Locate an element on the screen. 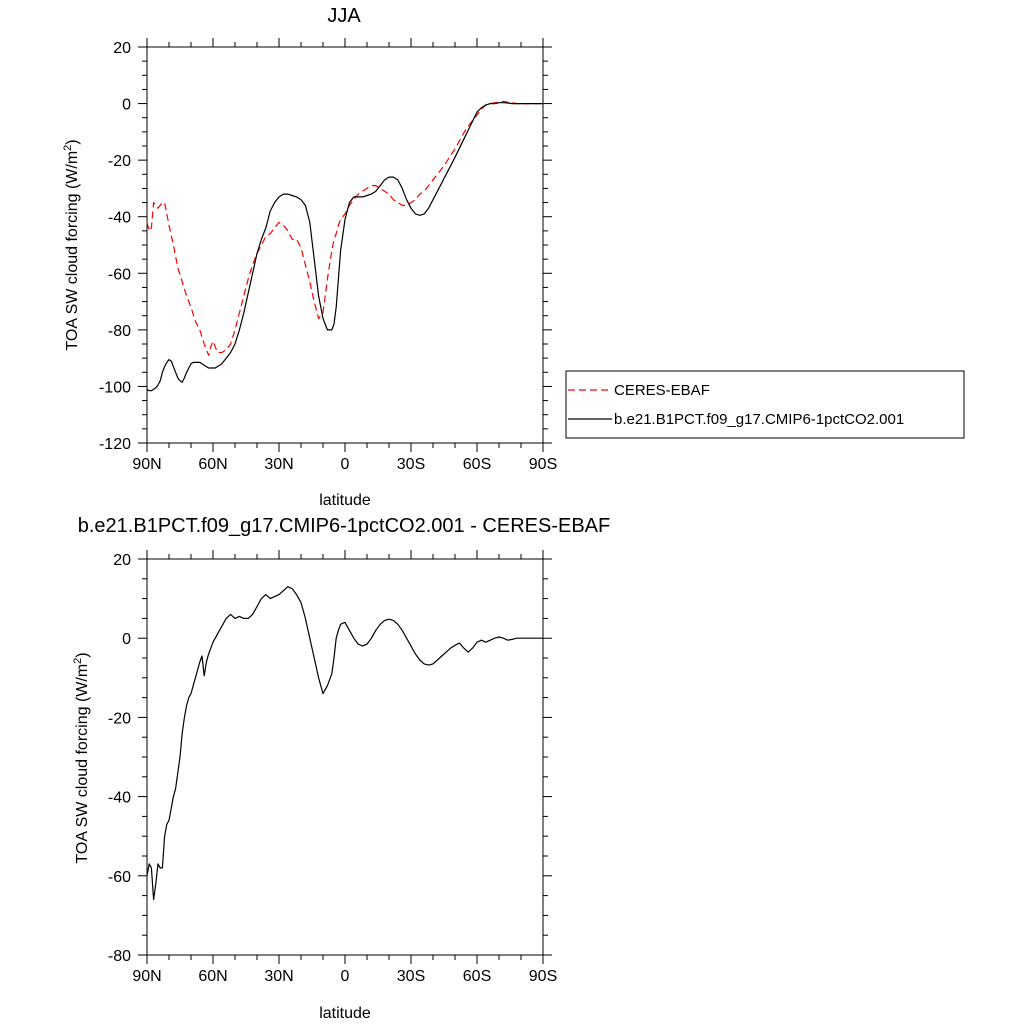  top-y-tick-label: 20 is located at coordinates (122, 48).